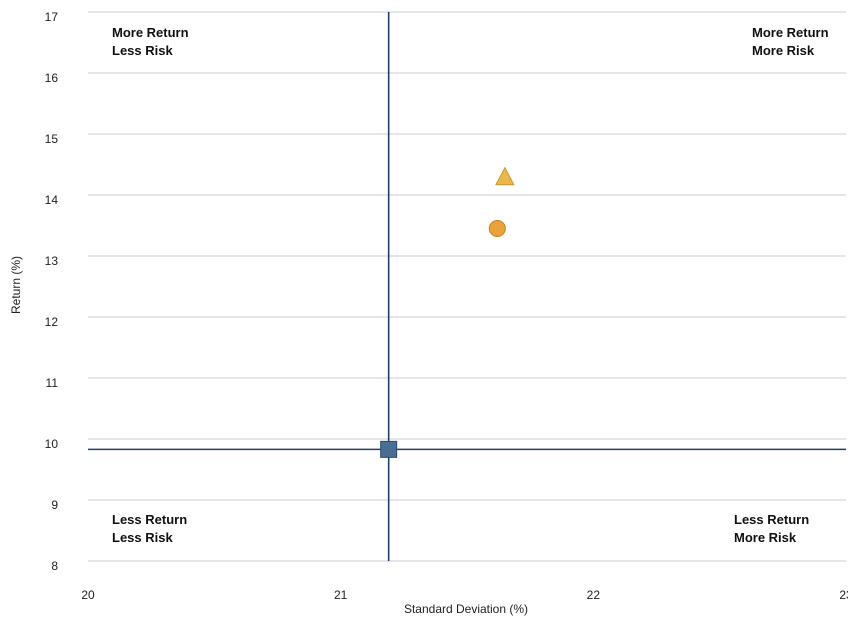 This screenshot has height=620, width=848. What do you see at coordinates (771, 519) in the screenshot?
I see `quadrant-label-bottom-right-line1: Less Return` at bounding box center [771, 519].